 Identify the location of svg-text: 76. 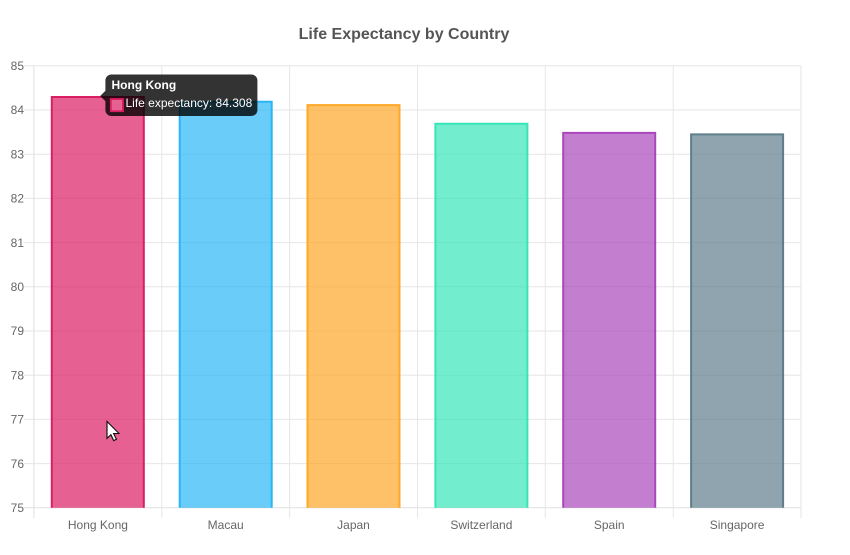
(18, 464).